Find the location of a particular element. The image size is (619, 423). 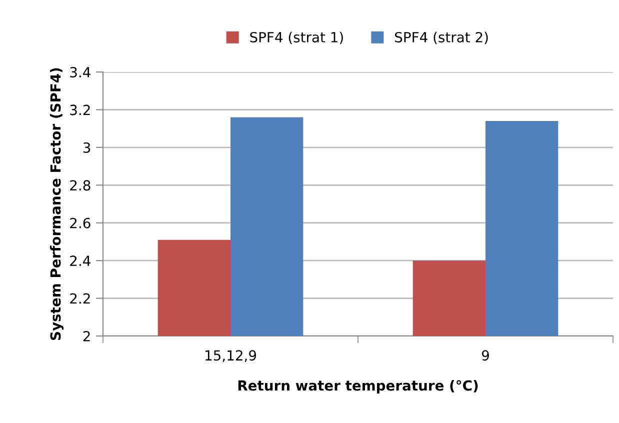

y-tick-label: 2.2 is located at coordinates (80, 298).